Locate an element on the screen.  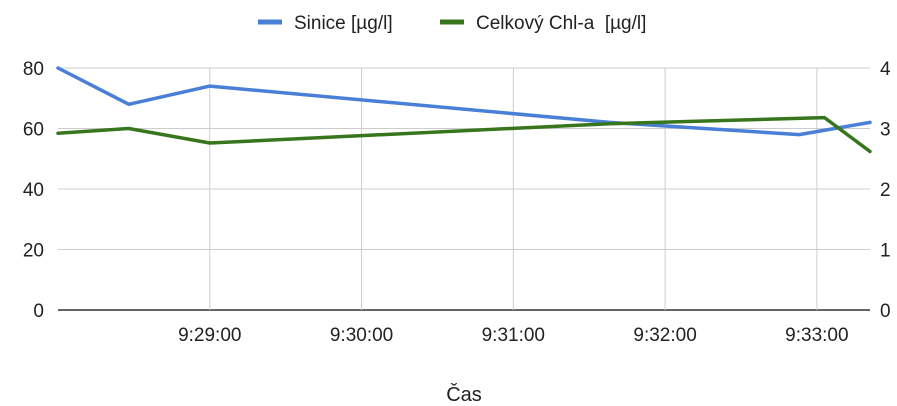
x-axis-tick-labels: 9:29:00 9:30:00 9:31:00 9:32:00 9:33:00 is located at coordinates (513, 335).